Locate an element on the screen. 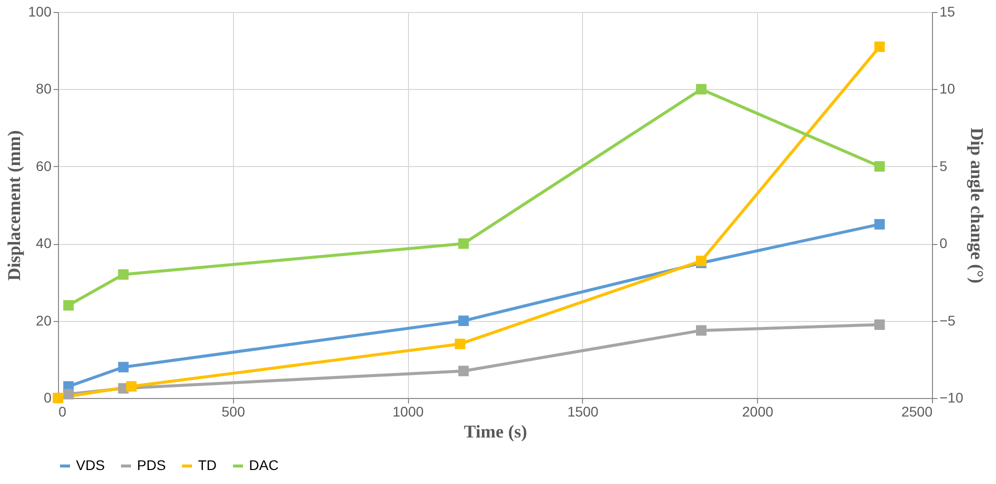 The width and height of the screenshot is (996, 484). x-axis-title: Time (s) is located at coordinates (496, 432).